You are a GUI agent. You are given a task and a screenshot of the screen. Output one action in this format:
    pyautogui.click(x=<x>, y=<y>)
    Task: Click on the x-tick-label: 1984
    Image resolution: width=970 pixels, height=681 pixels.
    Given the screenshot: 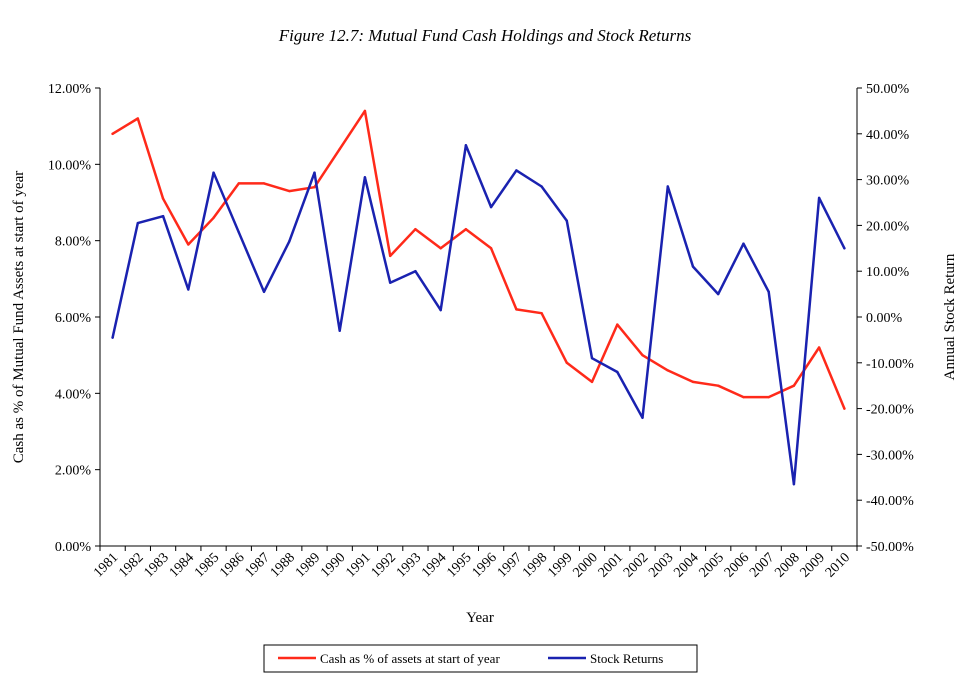 What is the action you would take?
    pyautogui.click(x=182, y=565)
    